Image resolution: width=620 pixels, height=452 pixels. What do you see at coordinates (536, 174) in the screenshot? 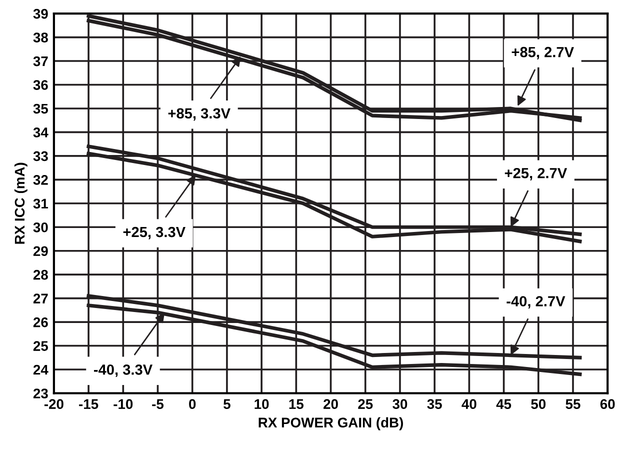
I see `annotation: +25, 2.7V` at bounding box center [536, 174].